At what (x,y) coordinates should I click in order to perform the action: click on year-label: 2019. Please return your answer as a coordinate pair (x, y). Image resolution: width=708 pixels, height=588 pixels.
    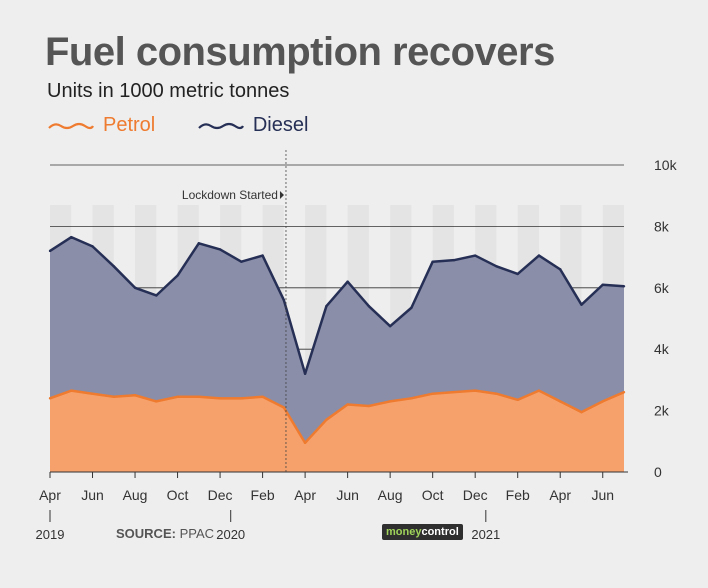
    Looking at the image, I should click on (50, 534).